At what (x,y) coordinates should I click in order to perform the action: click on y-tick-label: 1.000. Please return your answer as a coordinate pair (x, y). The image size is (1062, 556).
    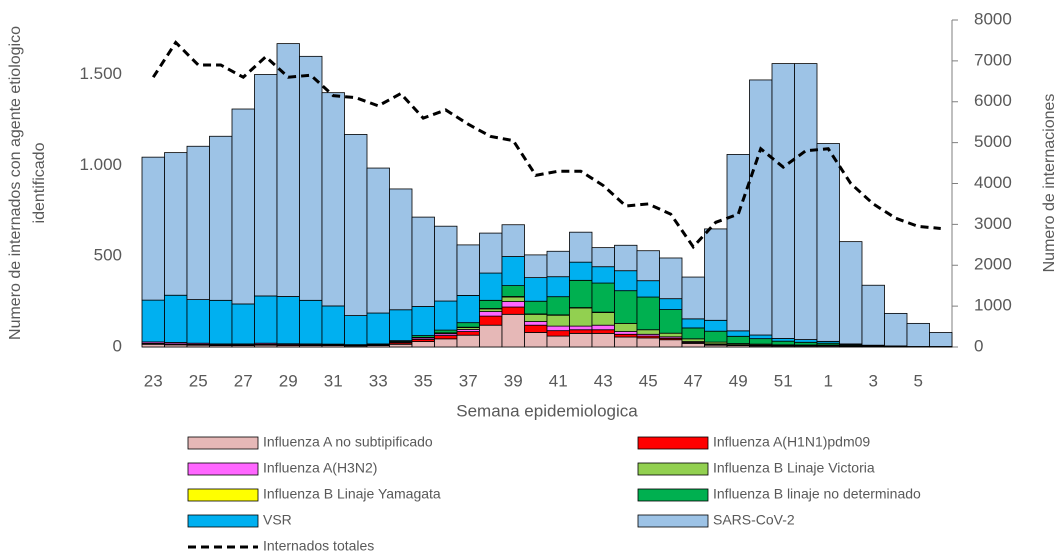
    Looking at the image, I should click on (100, 164).